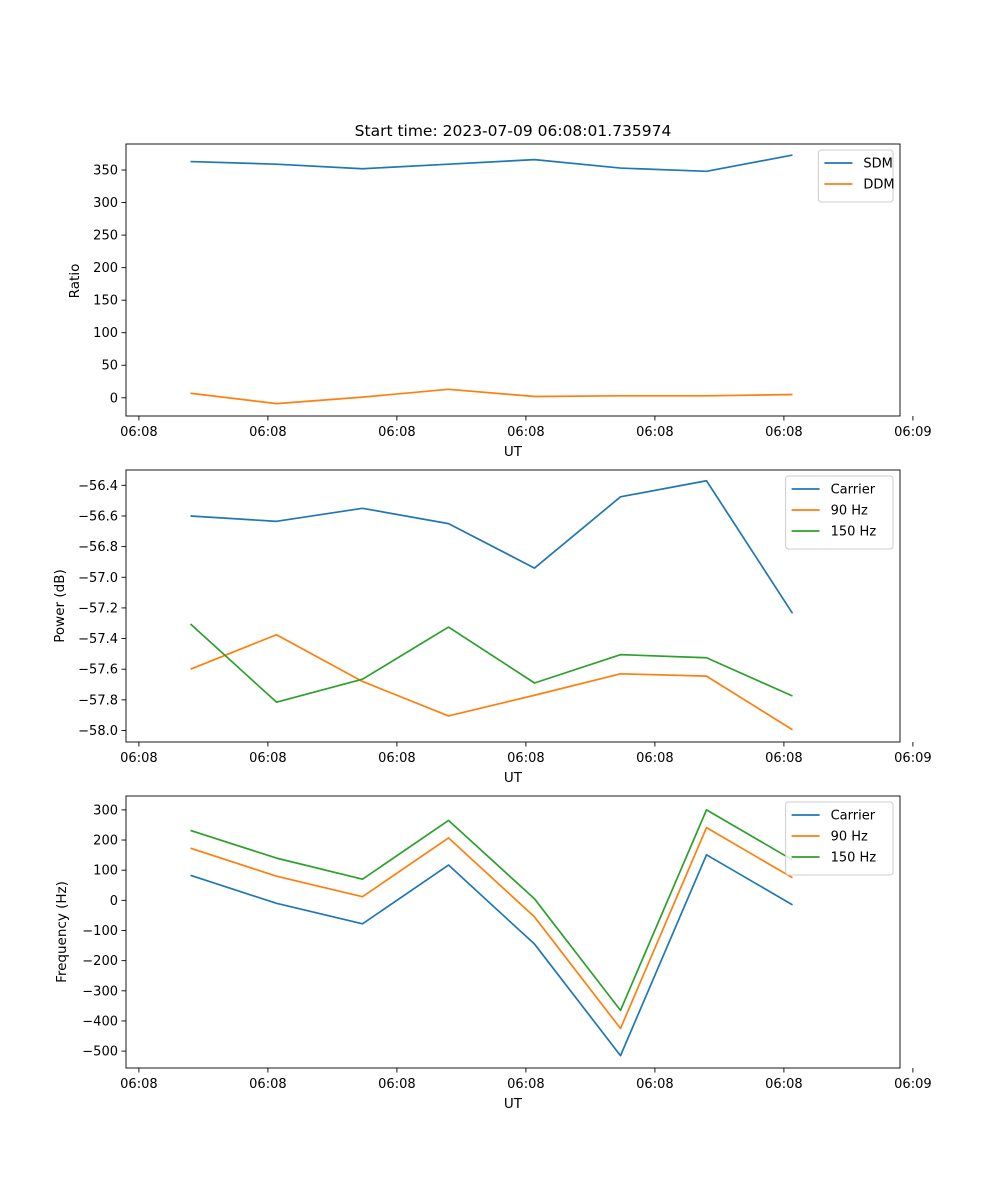 Image resolution: width=1000 pixels, height=1200 pixels. What do you see at coordinates (98, 731) in the screenshot?
I see `y-tick-label: −58.0` at bounding box center [98, 731].